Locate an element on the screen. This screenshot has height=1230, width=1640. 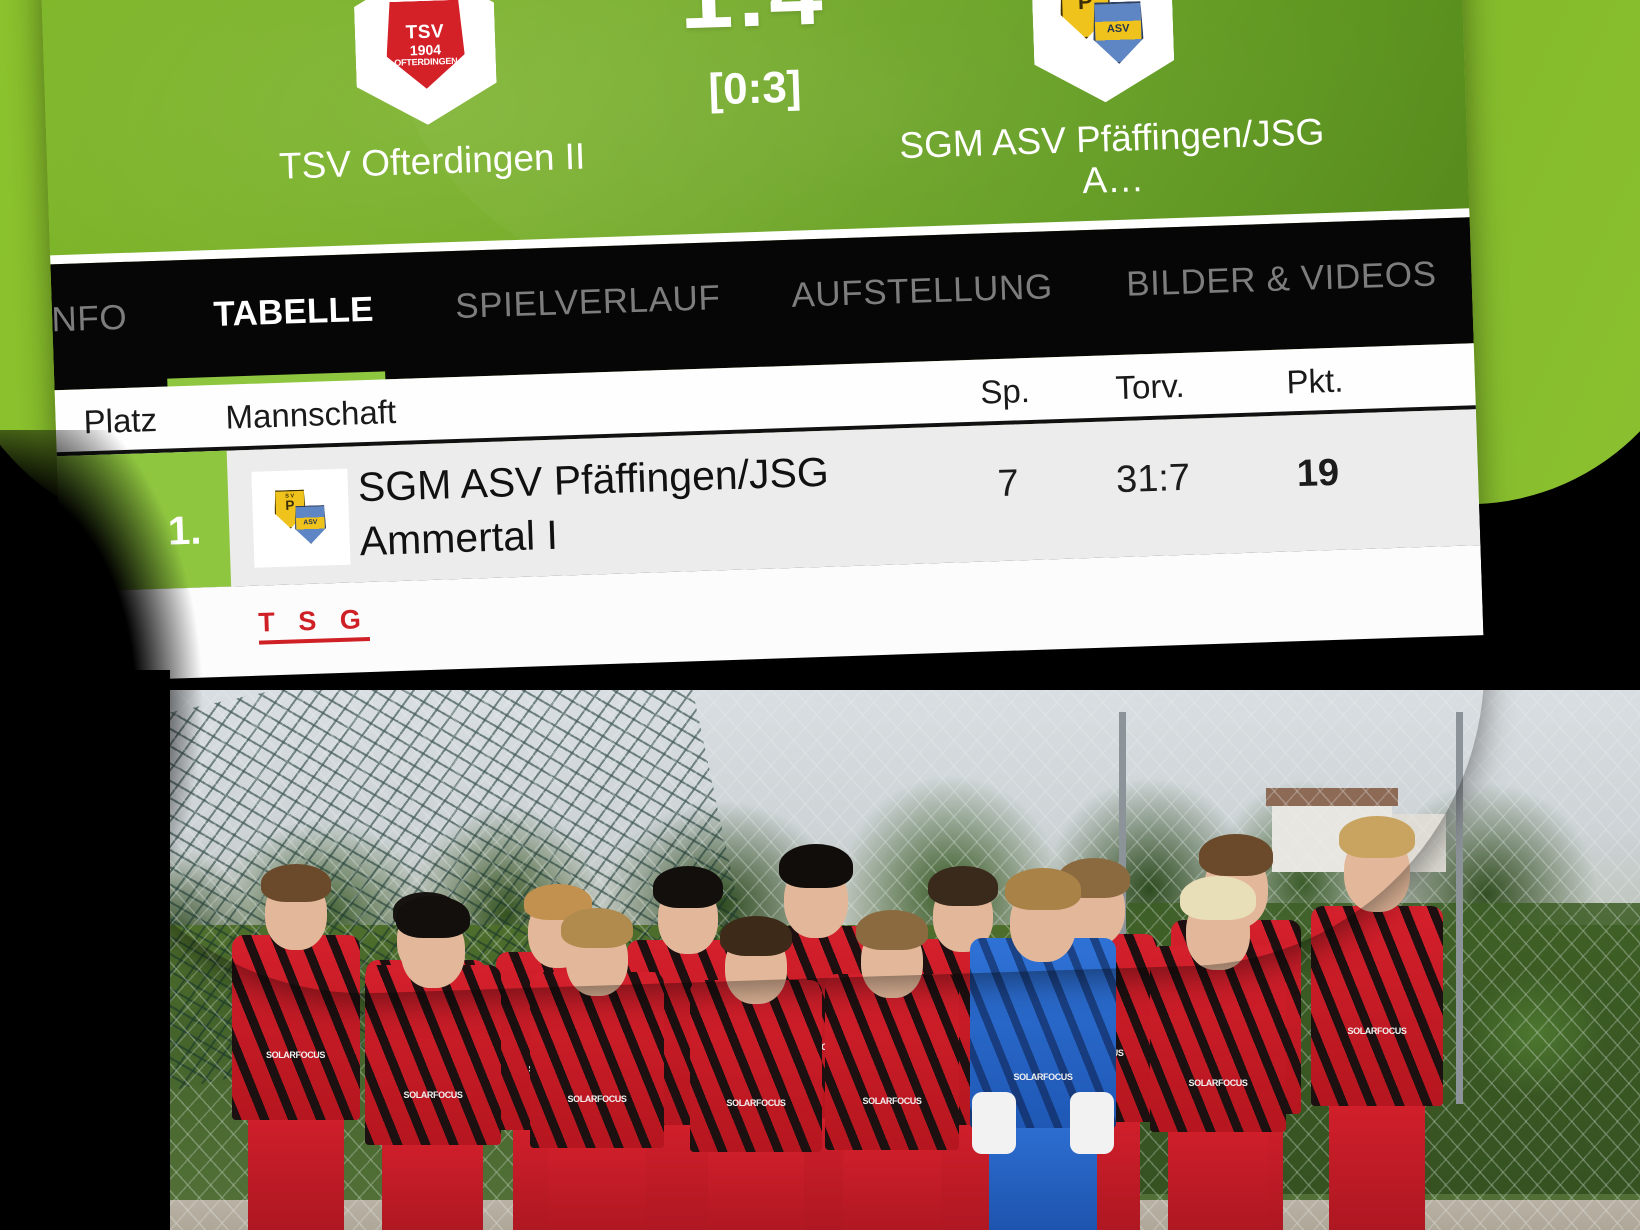
sgm-asv-pfaeffingen-crest-icon: S V P ASV is located at coordinates (1102, 52).